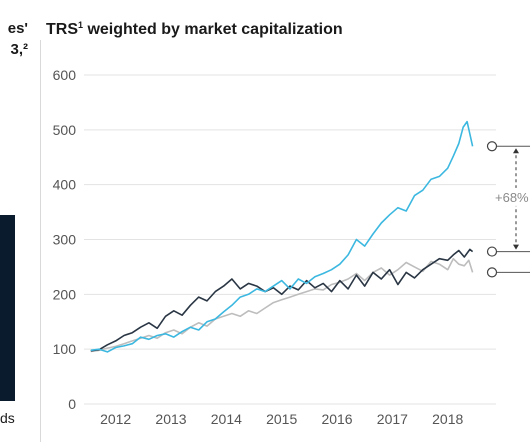 The width and height of the screenshot is (530, 442). I want to click on chart-title-footnote: 1, so click(81, 25).